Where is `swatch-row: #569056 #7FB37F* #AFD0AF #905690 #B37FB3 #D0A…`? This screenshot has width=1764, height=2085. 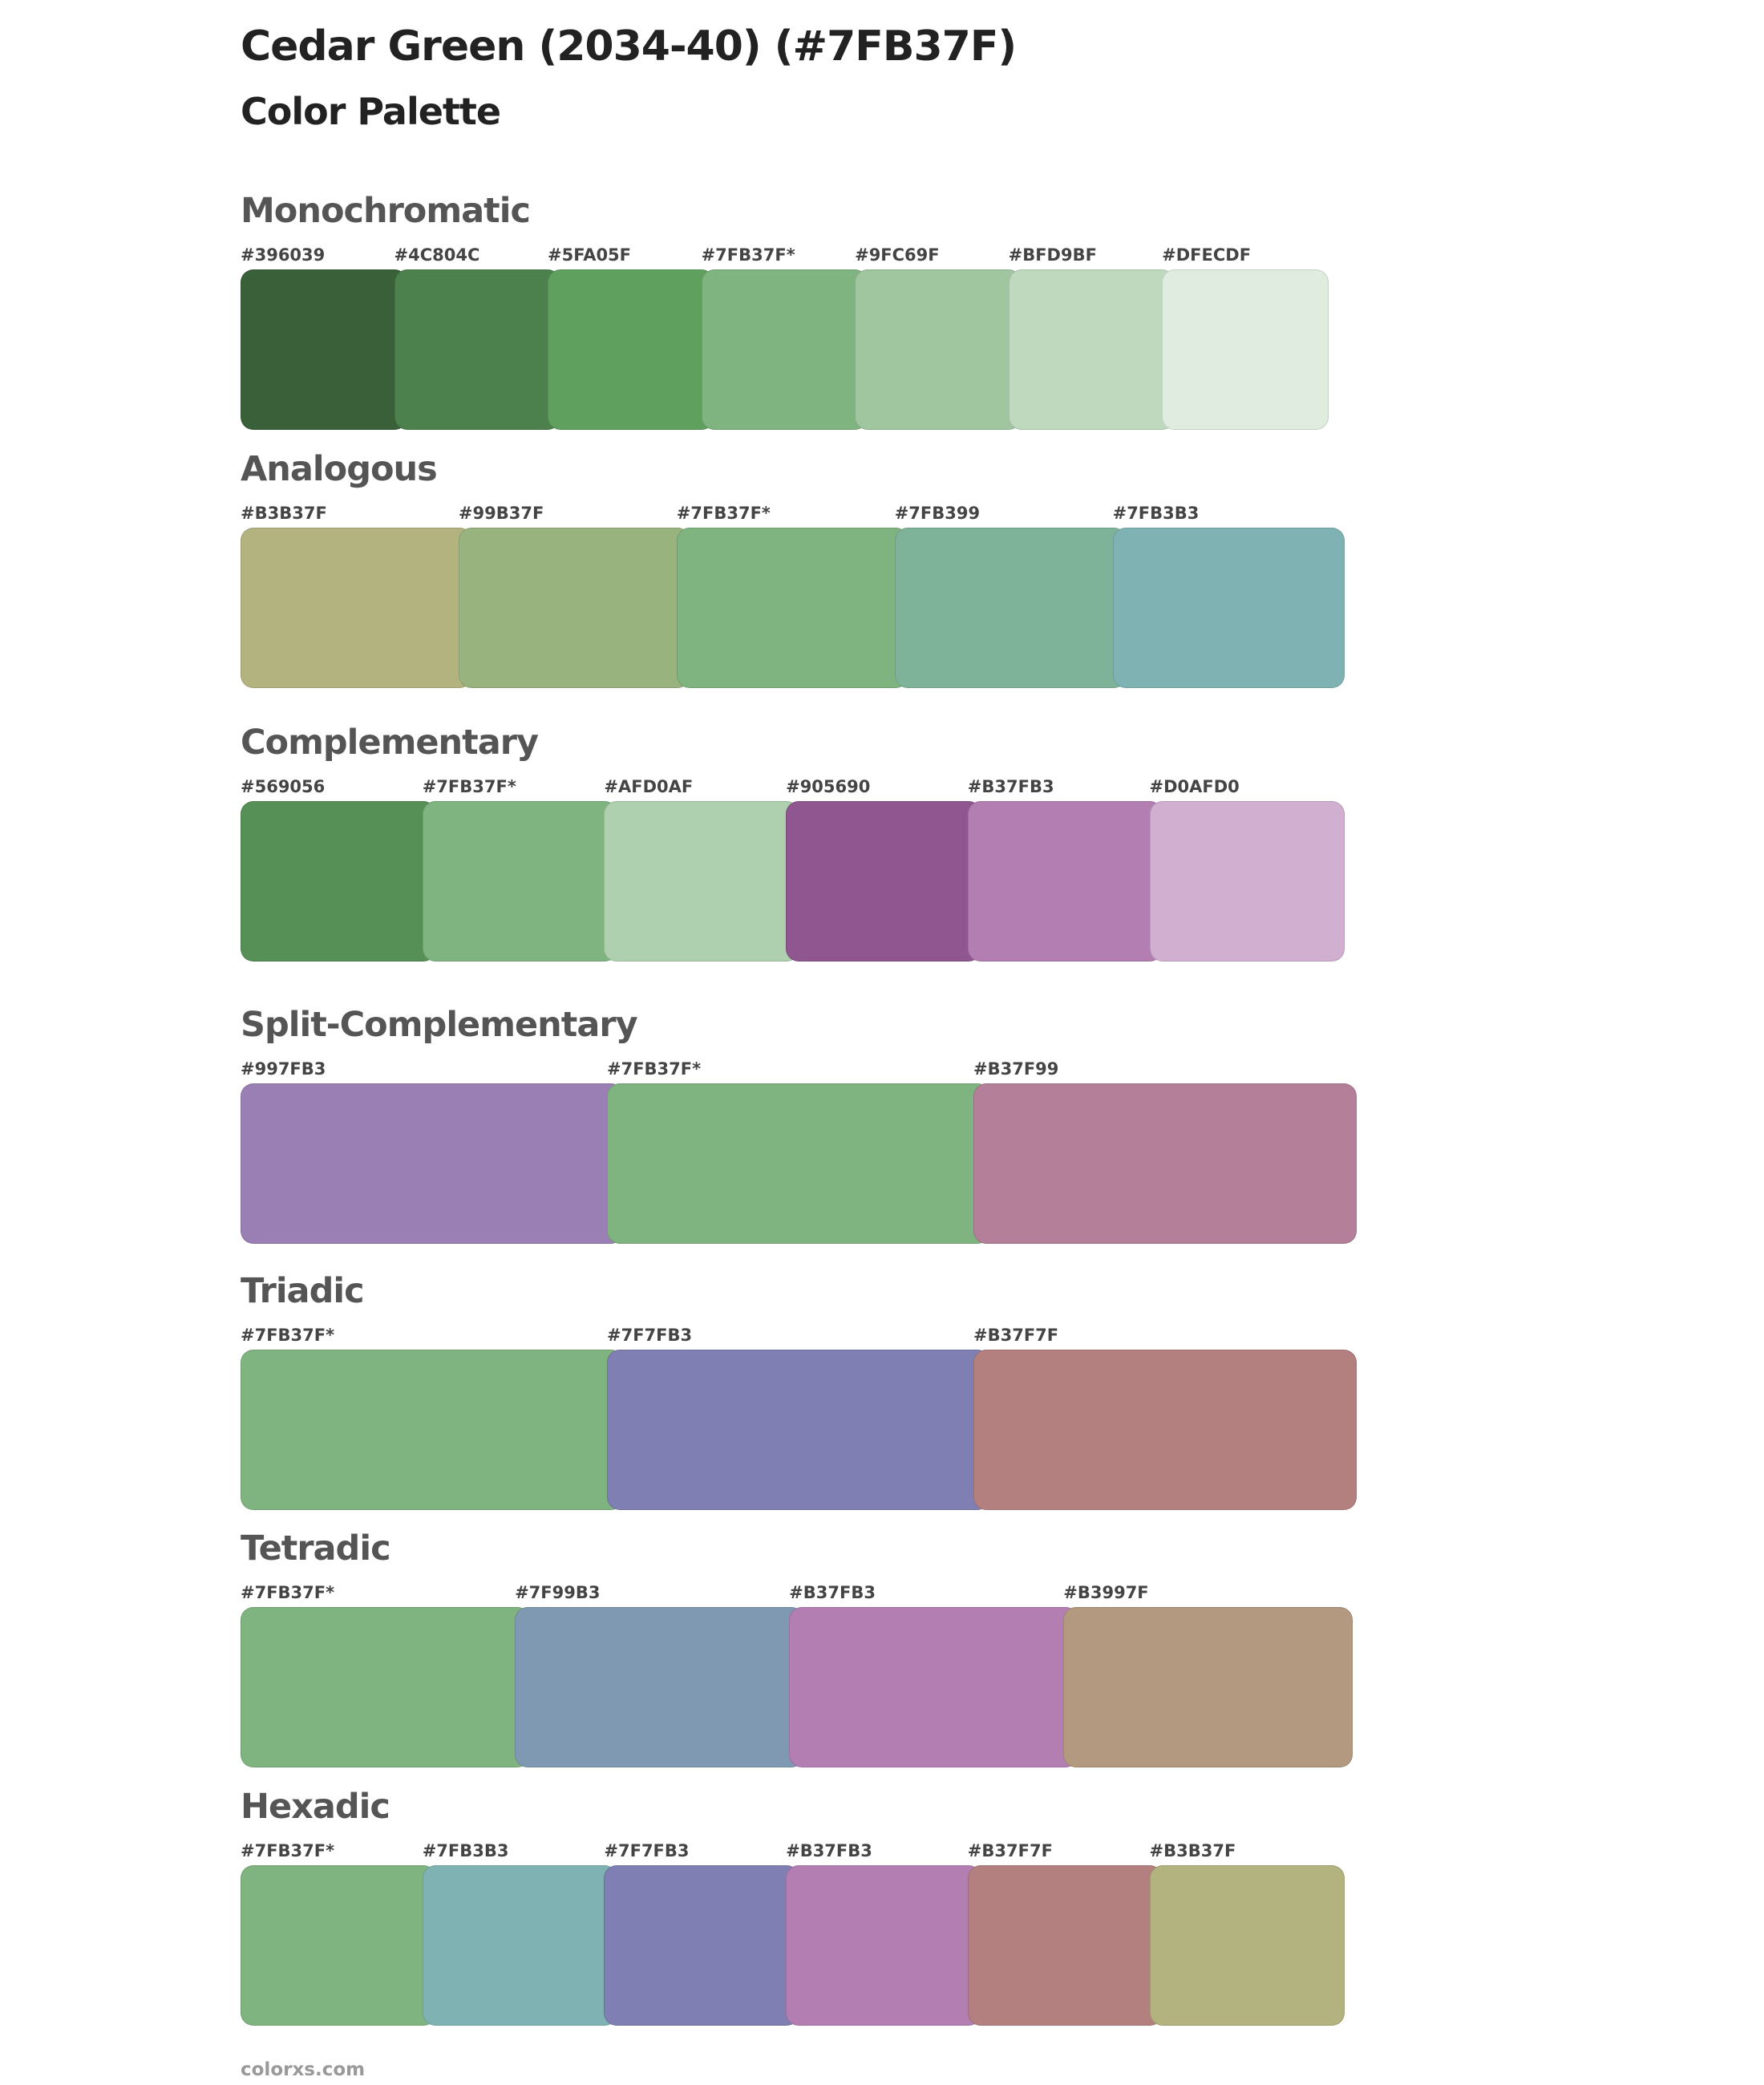 swatch-row: #569056 #7FB37F* #AFD0AF #905690 #B37FB3 #D0A… is located at coordinates (793, 878).